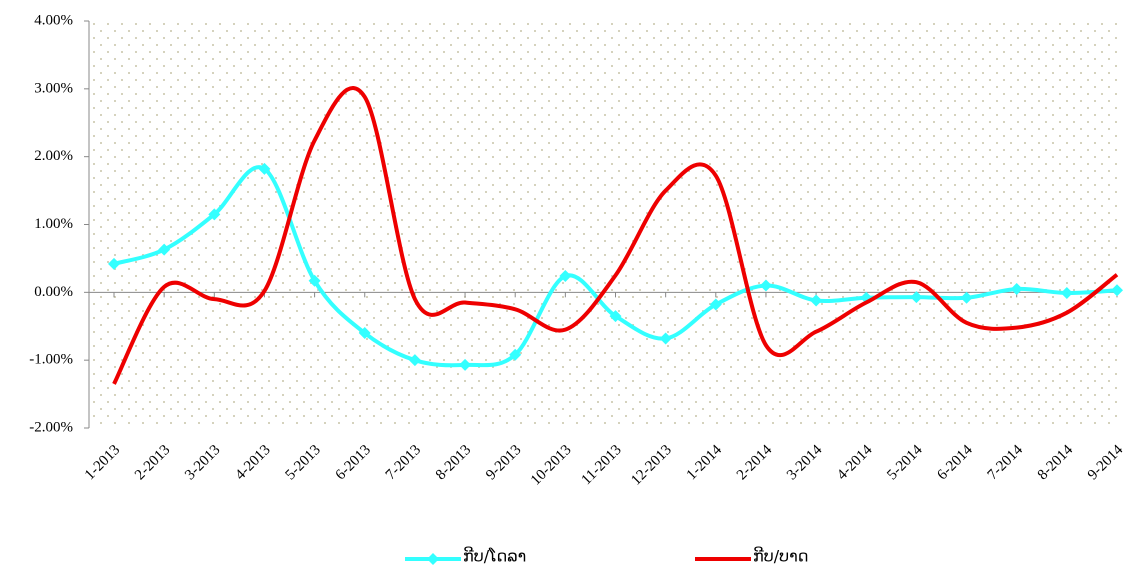 The width and height of the screenshot is (1140, 571). I want to click on x-tick-label: 5-2013, so click(302, 462).